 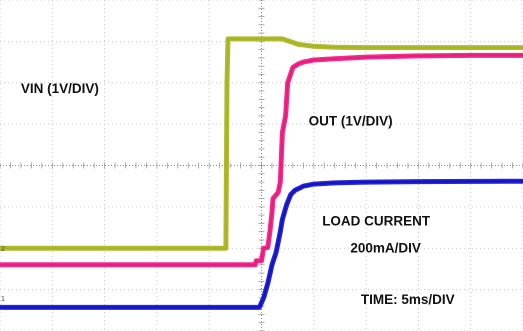 What do you see at coordinates (385, 247) in the screenshot?
I see `load-current-scale-label: 200mA/DIV` at bounding box center [385, 247].